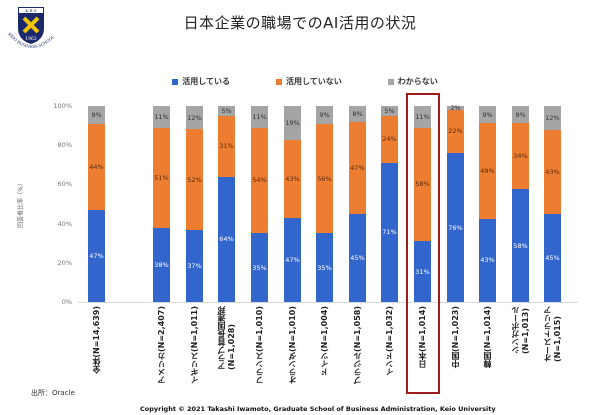  What do you see at coordinates (417, 81) in the screenshot?
I see `legend-label: わからない` at bounding box center [417, 81].